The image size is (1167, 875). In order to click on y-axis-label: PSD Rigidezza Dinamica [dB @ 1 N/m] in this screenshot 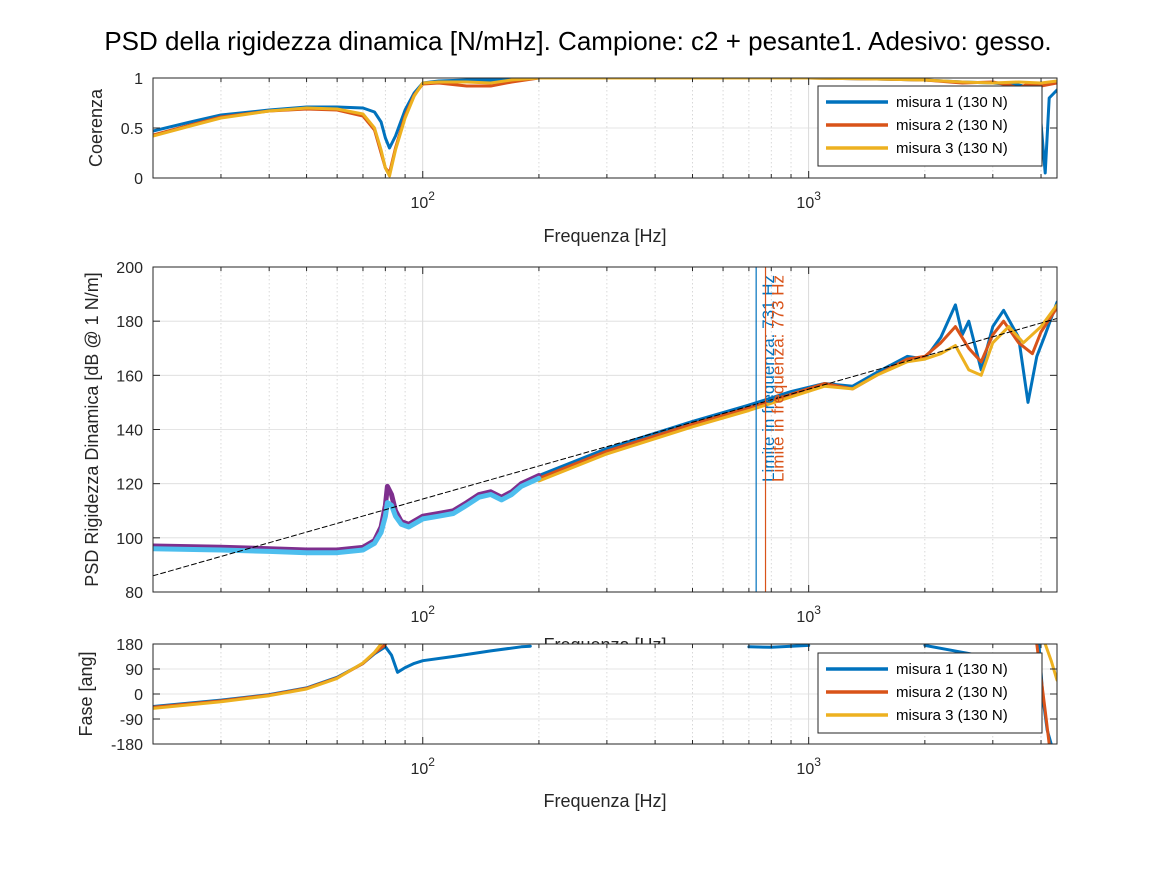, I will do `click(92, 429)`.